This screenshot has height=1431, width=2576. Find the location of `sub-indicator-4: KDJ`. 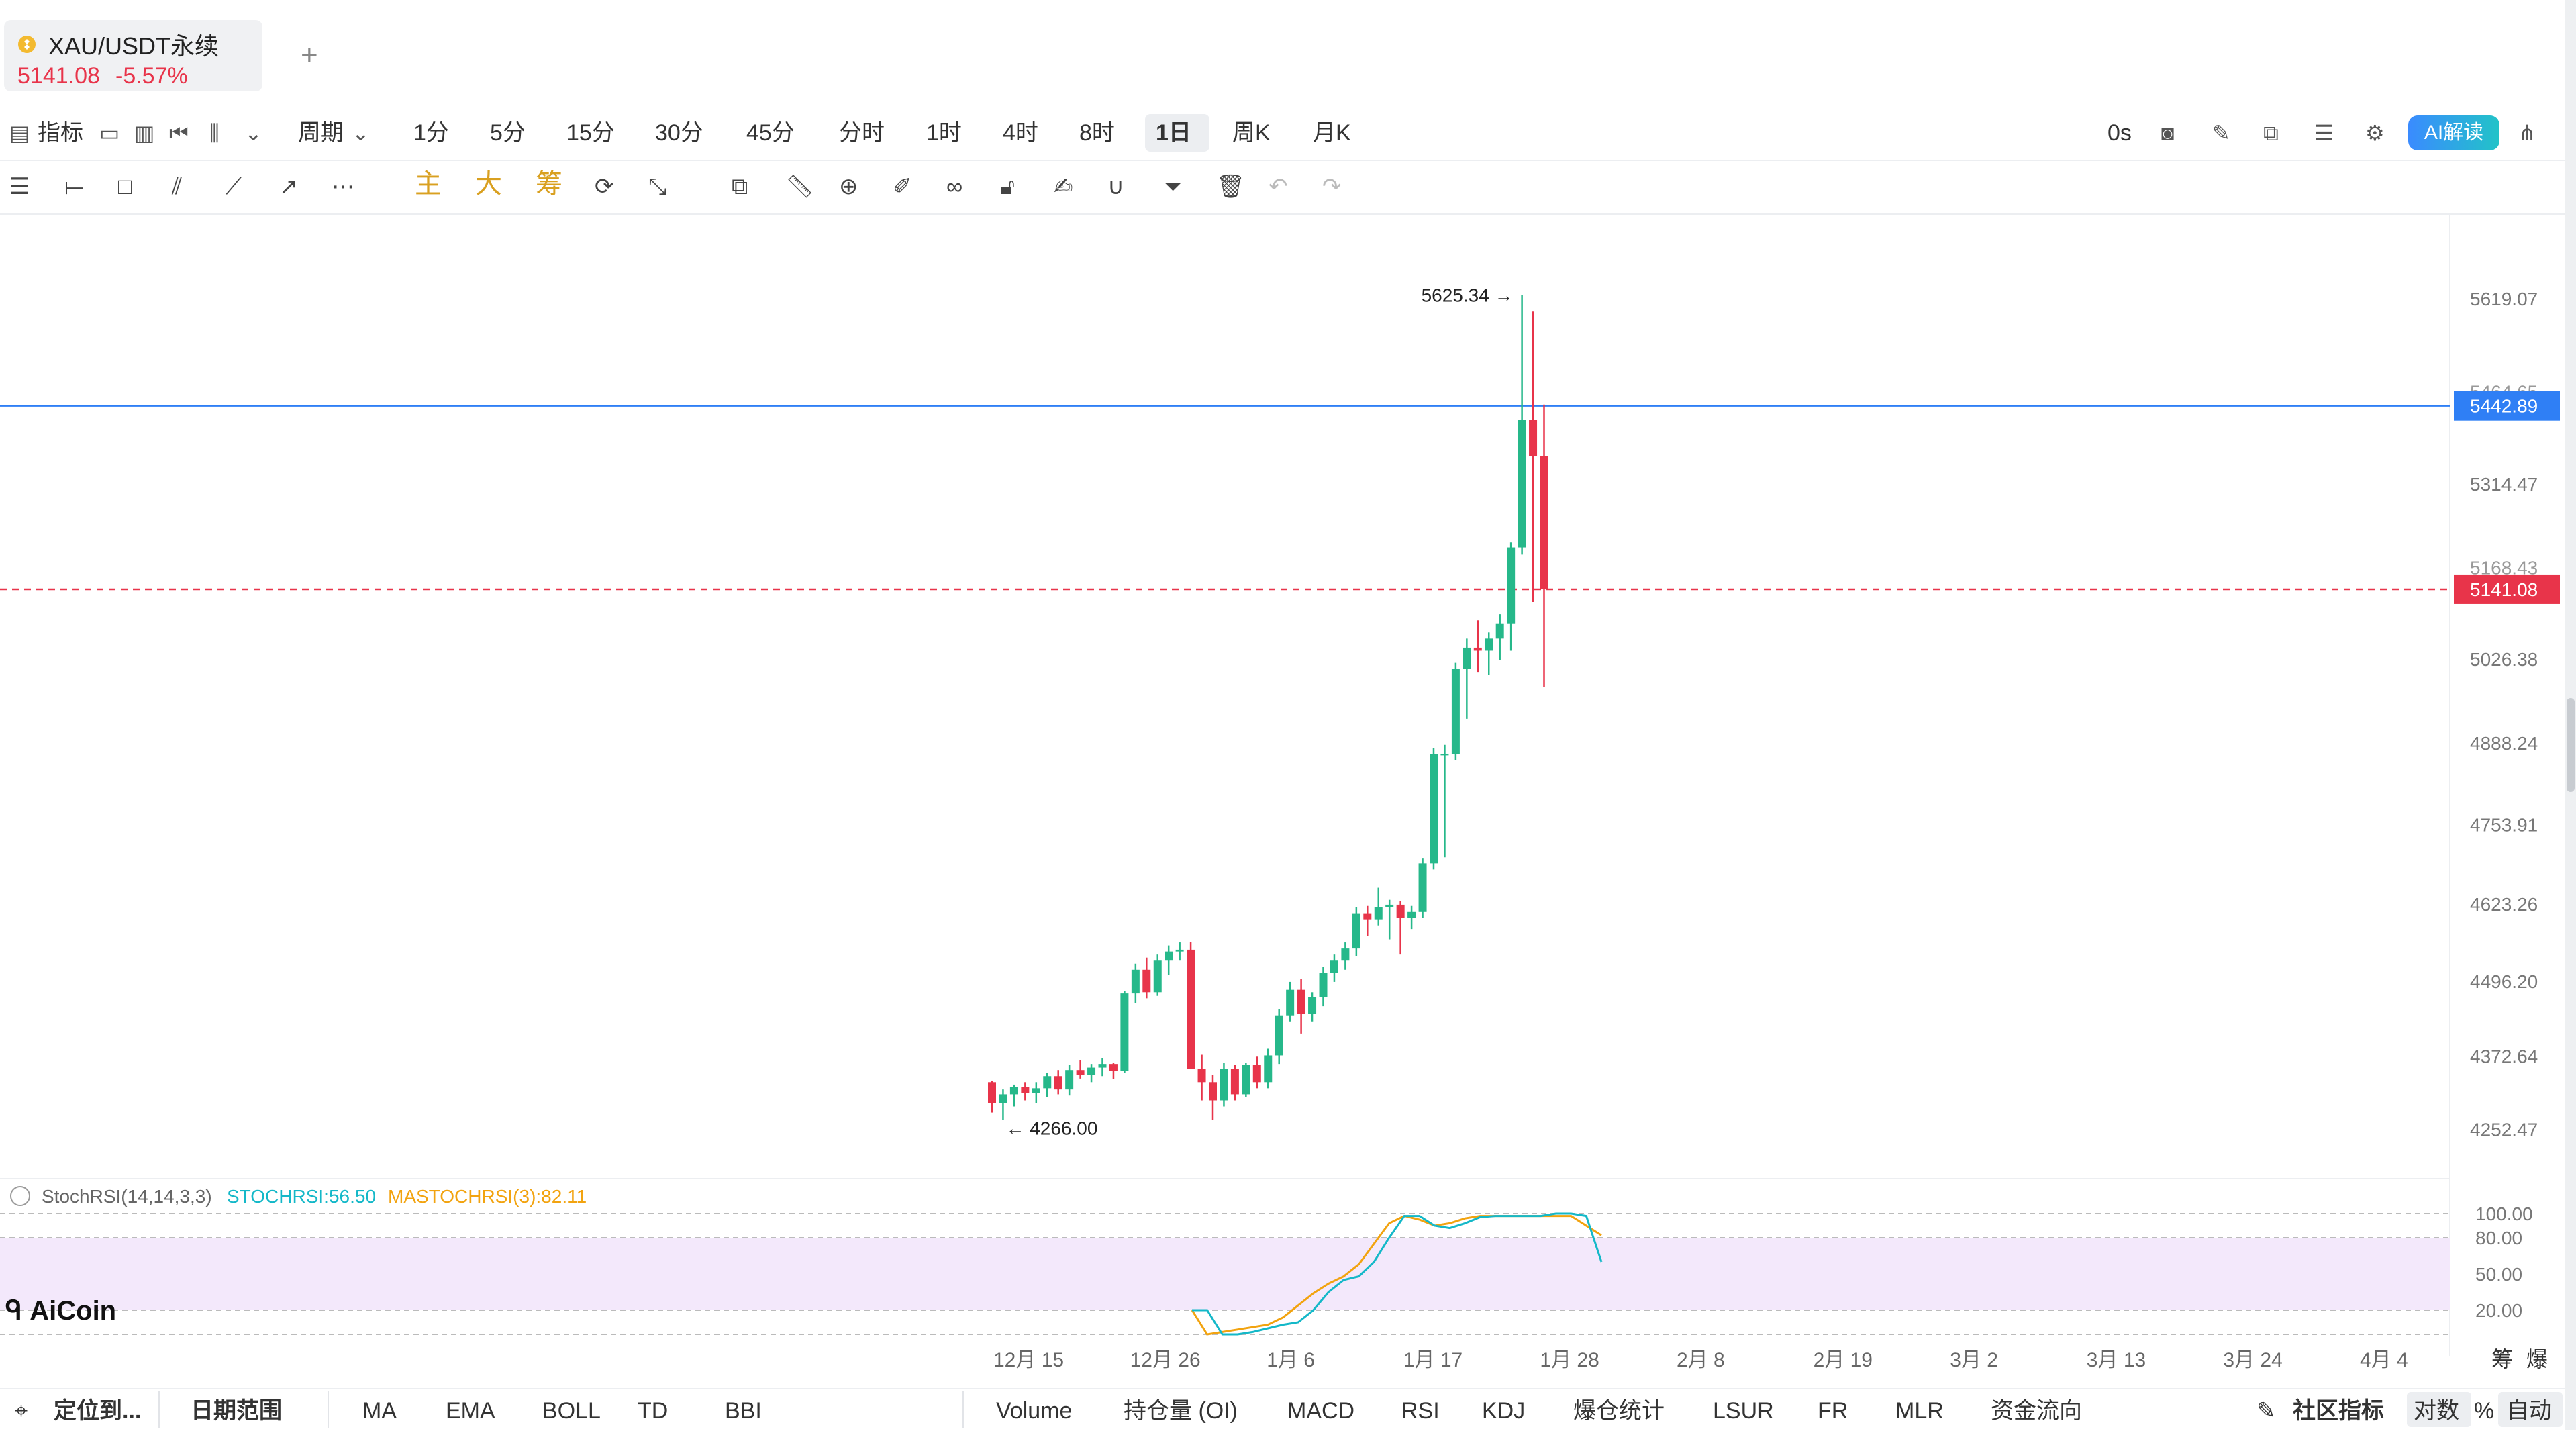

sub-indicator-4: KDJ is located at coordinates (1504, 1411).